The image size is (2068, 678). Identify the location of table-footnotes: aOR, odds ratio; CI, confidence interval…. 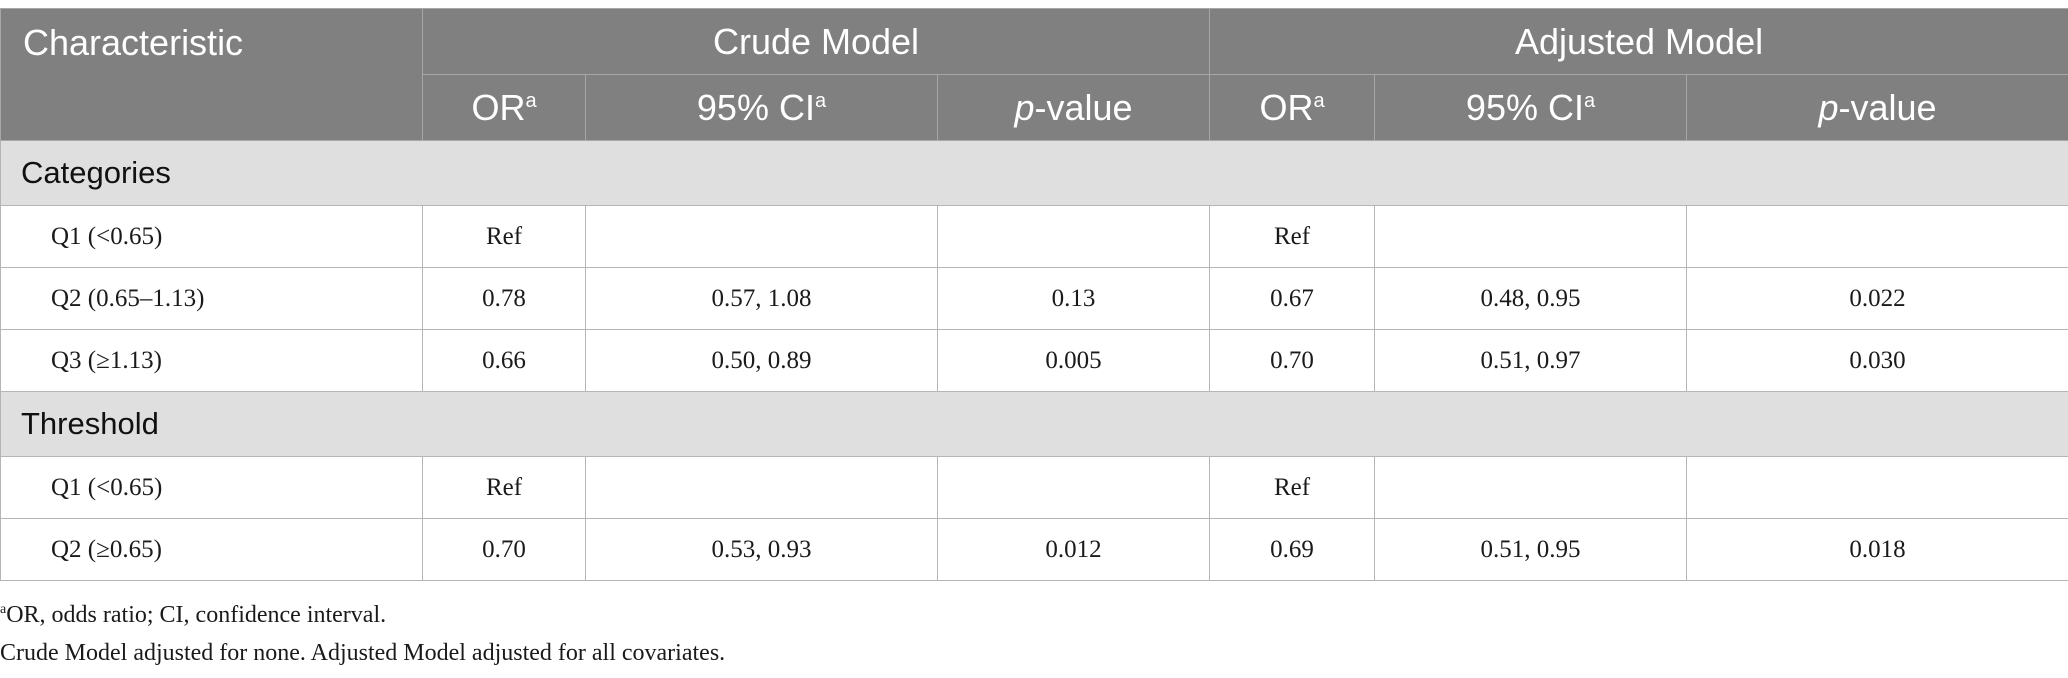
(362, 634).